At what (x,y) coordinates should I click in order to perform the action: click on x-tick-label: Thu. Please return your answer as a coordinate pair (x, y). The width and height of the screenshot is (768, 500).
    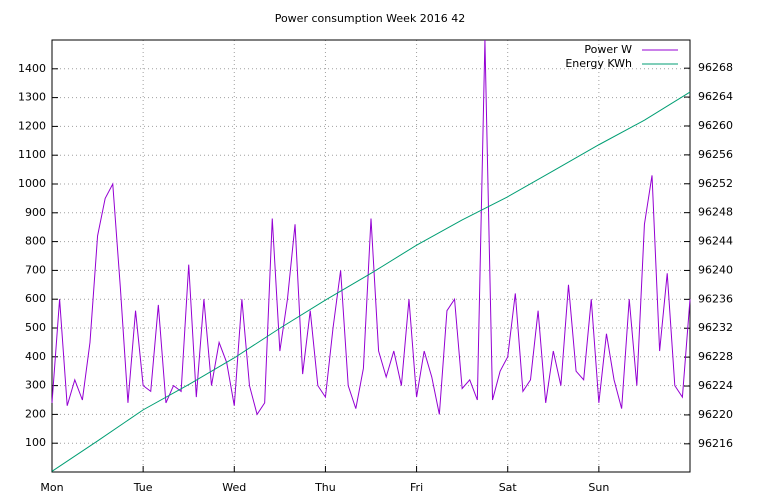
    Looking at the image, I should click on (325, 487).